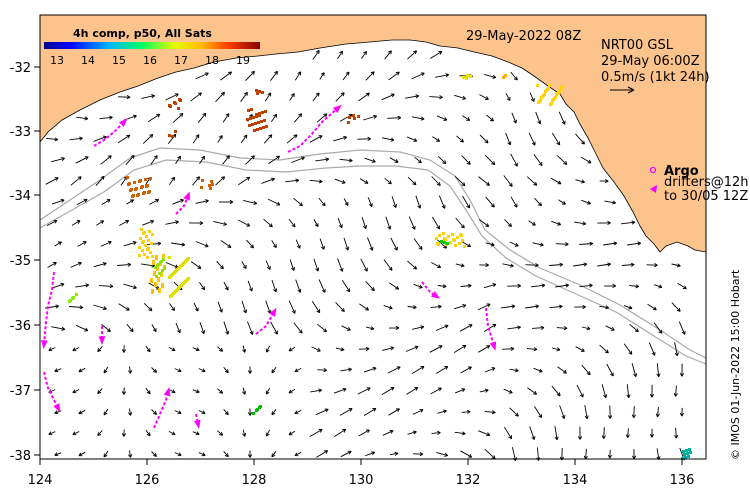 This screenshot has width=750, height=496. What do you see at coordinates (653, 170) in the screenshot?
I see `argo-icon` at bounding box center [653, 170].